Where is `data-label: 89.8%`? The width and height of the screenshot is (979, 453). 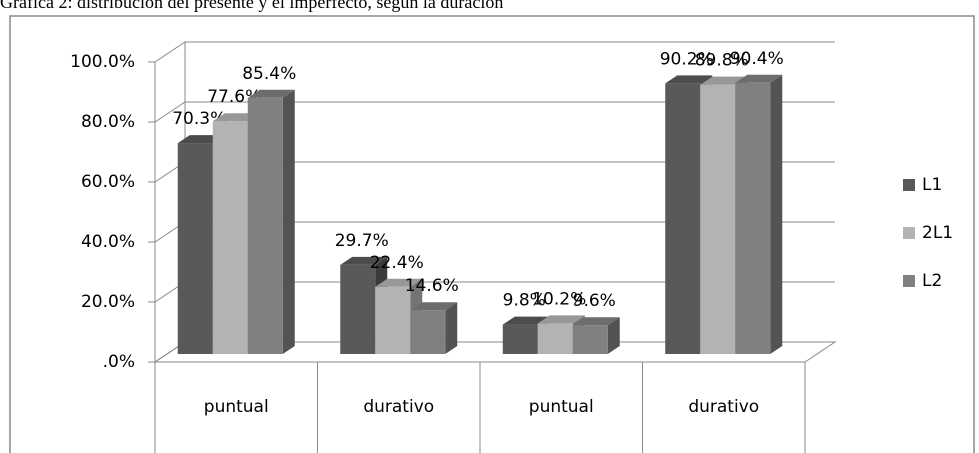 data-label: 89.8% is located at coordinates (722, 61).